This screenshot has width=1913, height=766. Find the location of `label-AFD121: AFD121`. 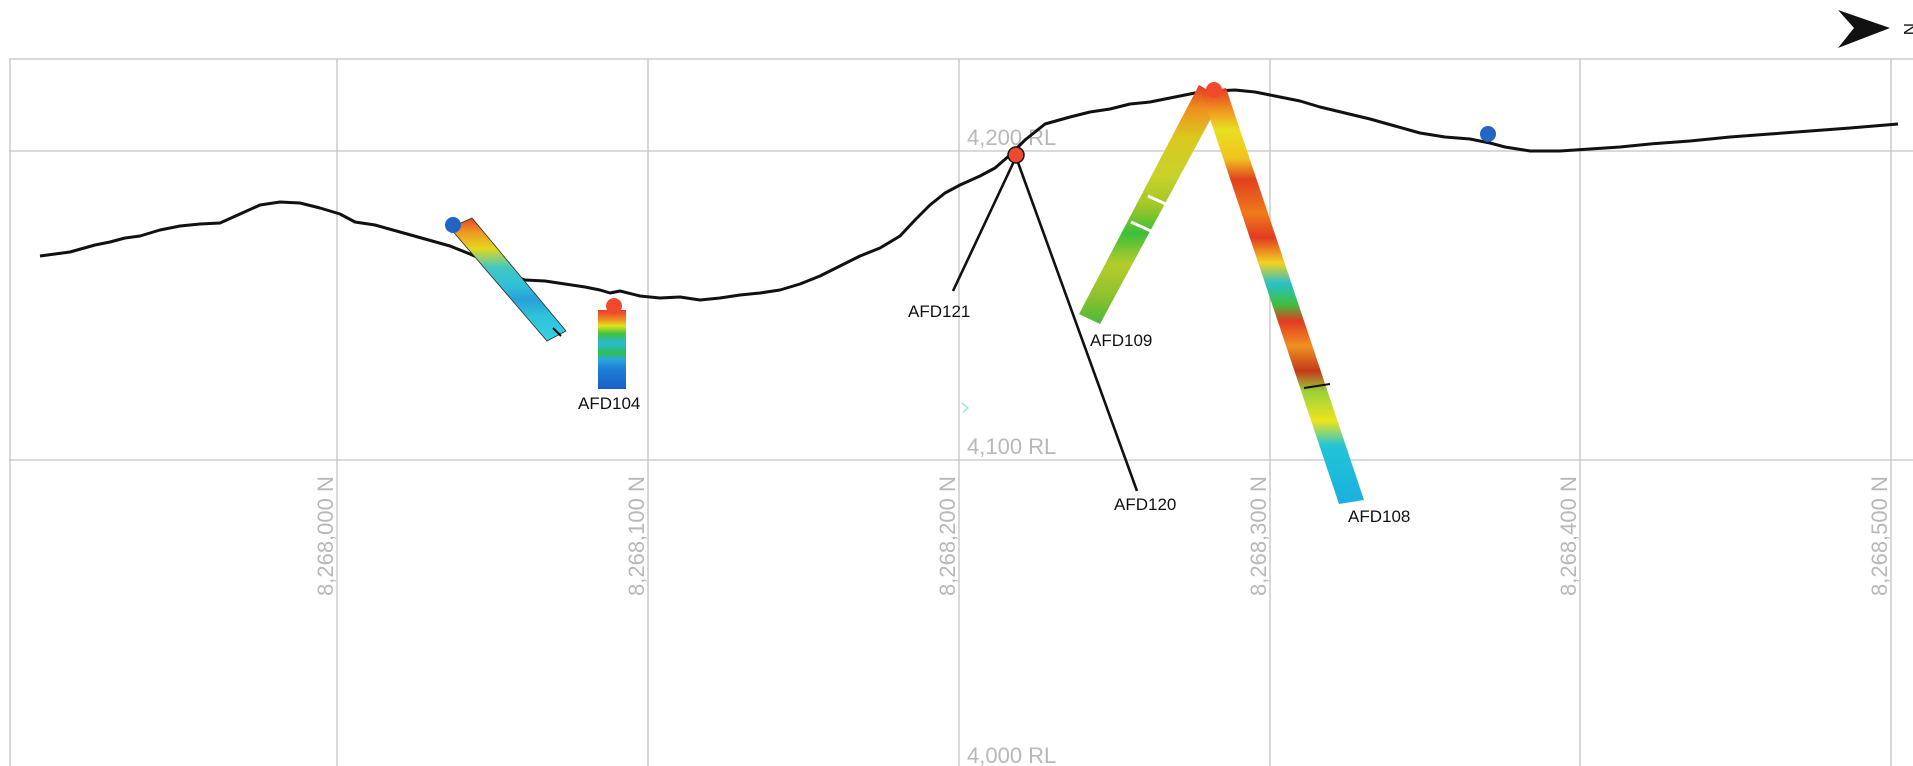

label-AFD121: AFD121 is located at coordinates (939, 311).